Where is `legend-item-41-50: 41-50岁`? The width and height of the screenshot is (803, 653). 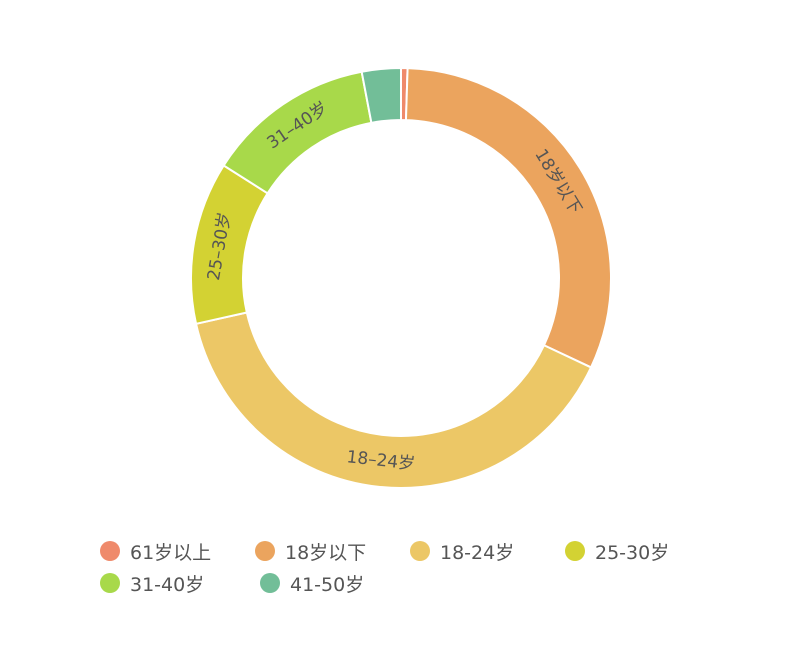
legend-item-41-50: 41-50岁 is located at coordinates (340, 583).